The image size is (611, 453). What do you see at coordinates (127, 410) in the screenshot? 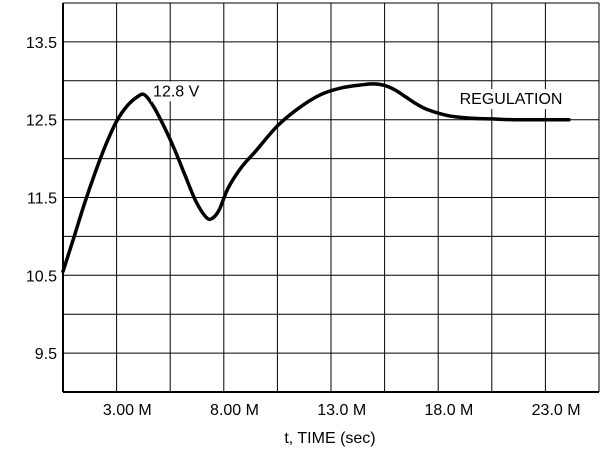
I see `x-tick-label: 3.00 M` at bounding box center [127, 410].